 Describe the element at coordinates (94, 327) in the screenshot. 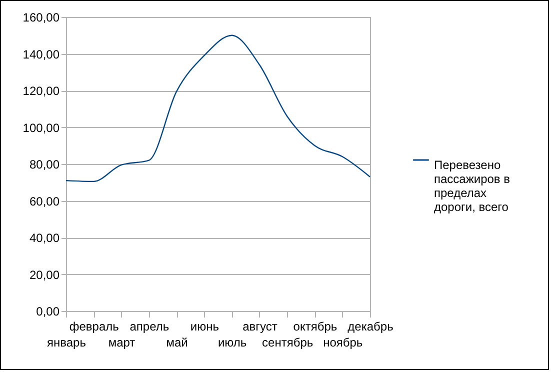

I see `x-tick-label: февраль` at that location.